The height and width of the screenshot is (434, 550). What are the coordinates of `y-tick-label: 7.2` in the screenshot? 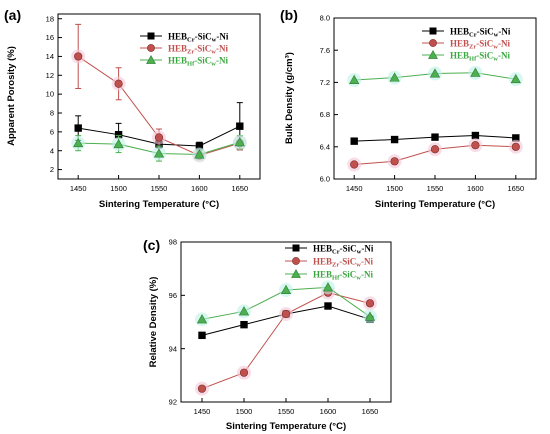 It's located at (325, 82).